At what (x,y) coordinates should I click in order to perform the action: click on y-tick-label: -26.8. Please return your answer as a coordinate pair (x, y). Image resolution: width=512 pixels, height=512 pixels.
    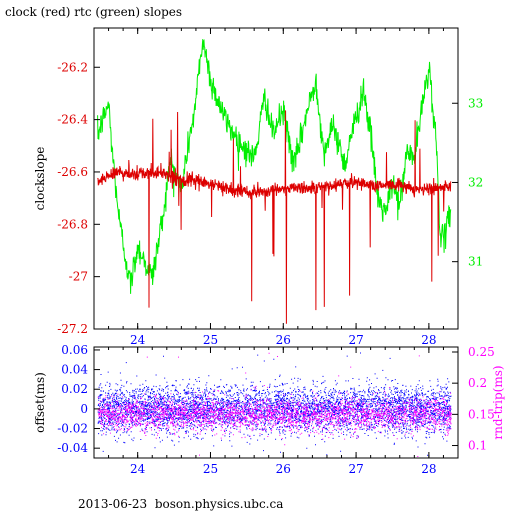
    Looking at the image, I should click on (72, 224).